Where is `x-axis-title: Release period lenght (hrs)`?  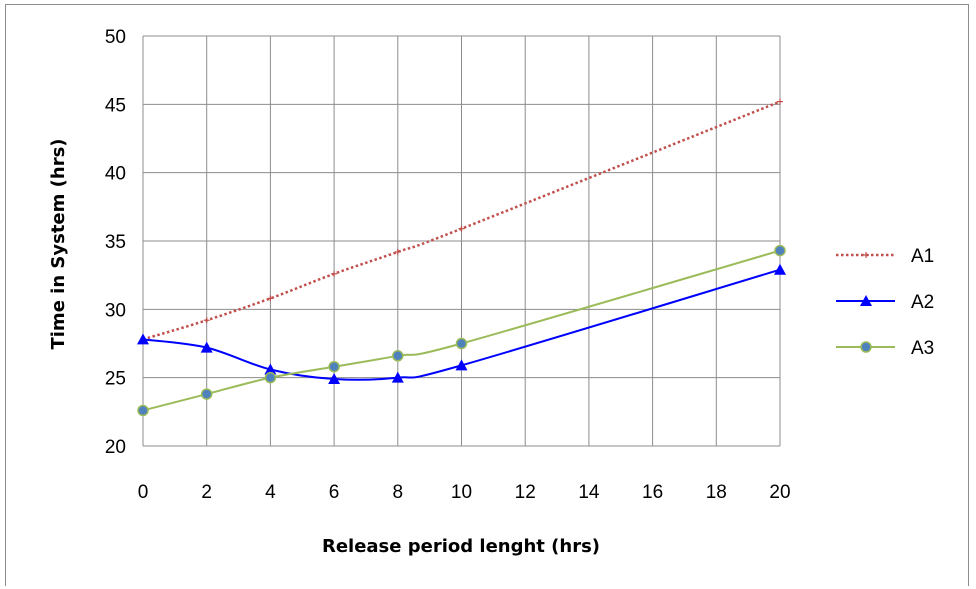 x-axis-title: Release period lenght (hrs) is located at coordinates (461, 546).